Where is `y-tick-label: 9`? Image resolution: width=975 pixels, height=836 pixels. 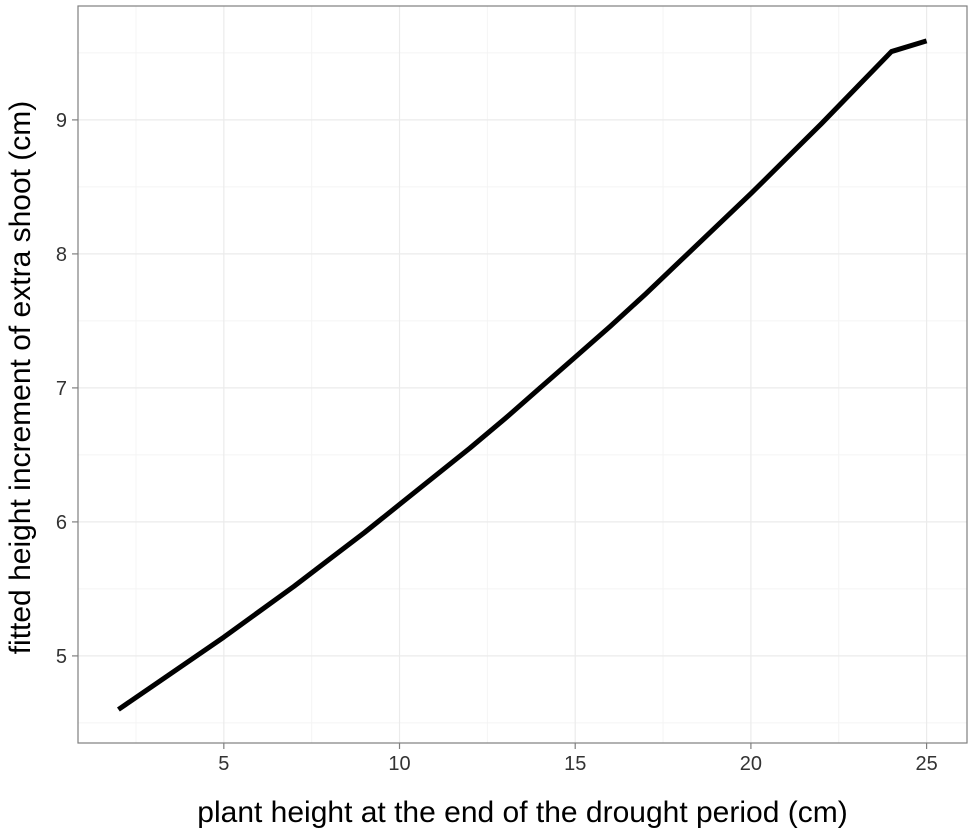
y-tick-label: 9 is located at coordinates (61, 121).